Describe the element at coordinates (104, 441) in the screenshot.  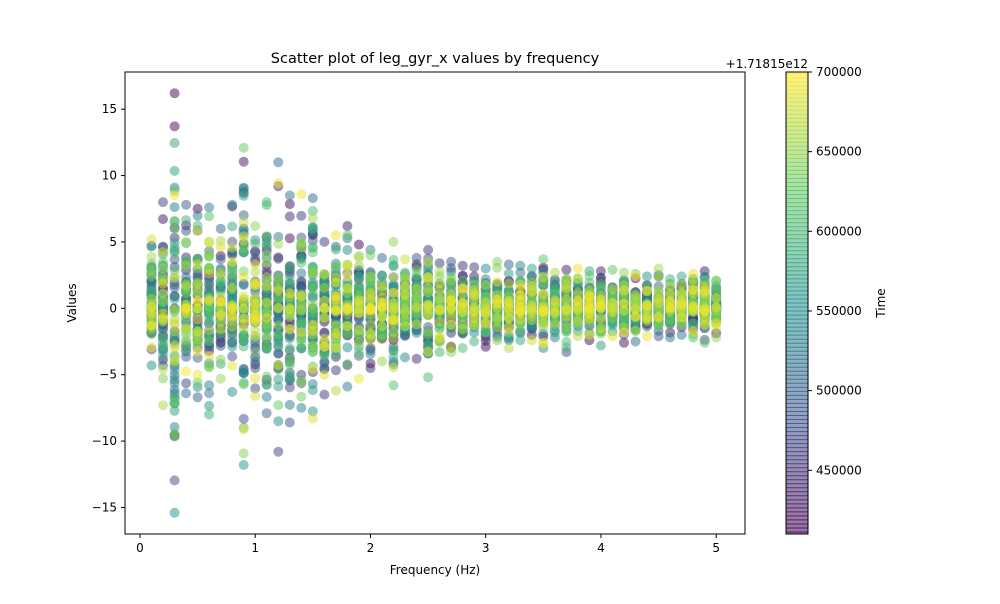
I see `y-tick-label: −10` at that location.